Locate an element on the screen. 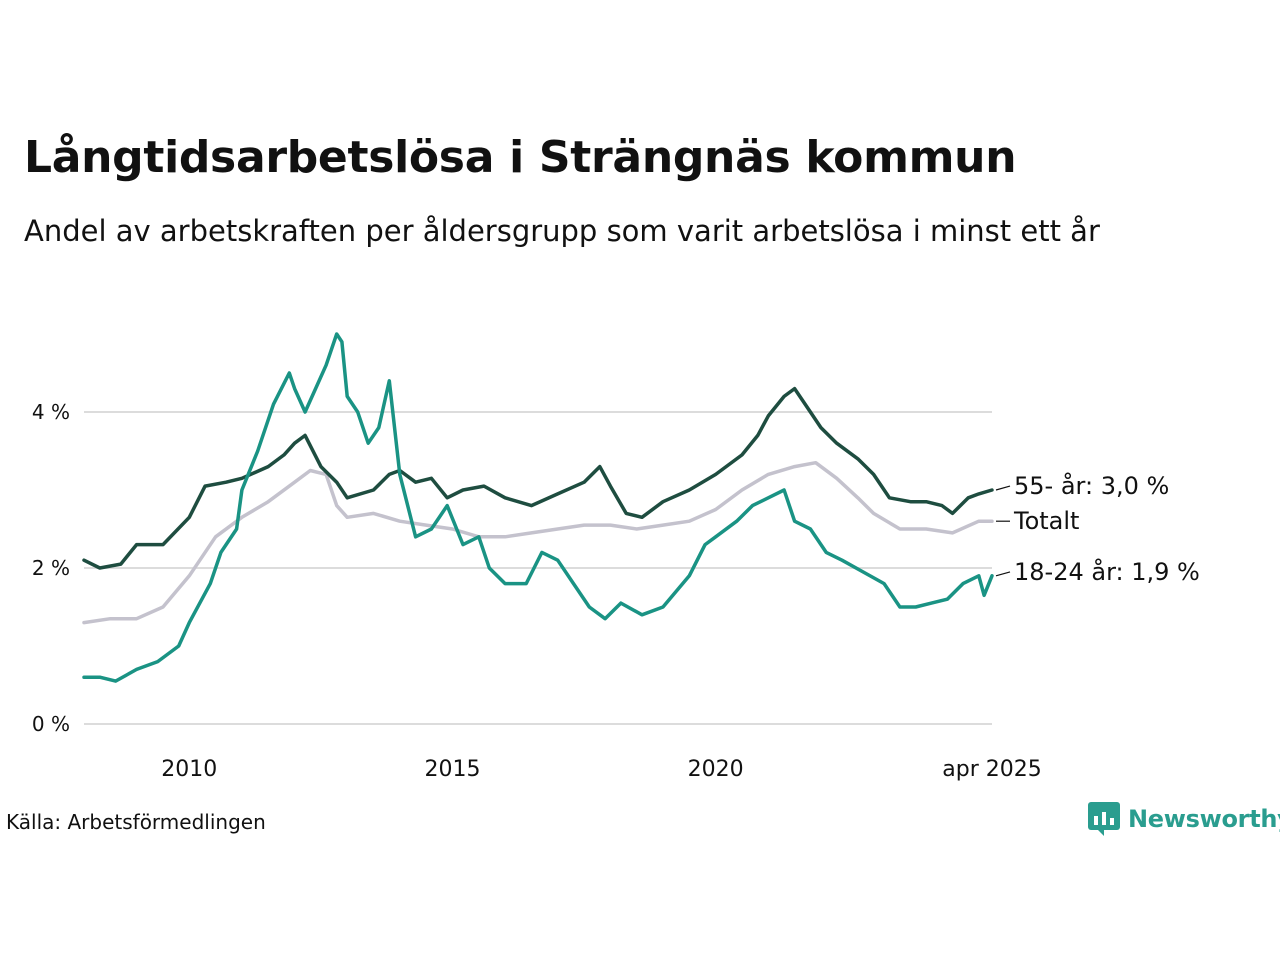 The height and width of the screenshot is (960, 1280). x-tick-label: 2020 is located at coordinates (716, 769).